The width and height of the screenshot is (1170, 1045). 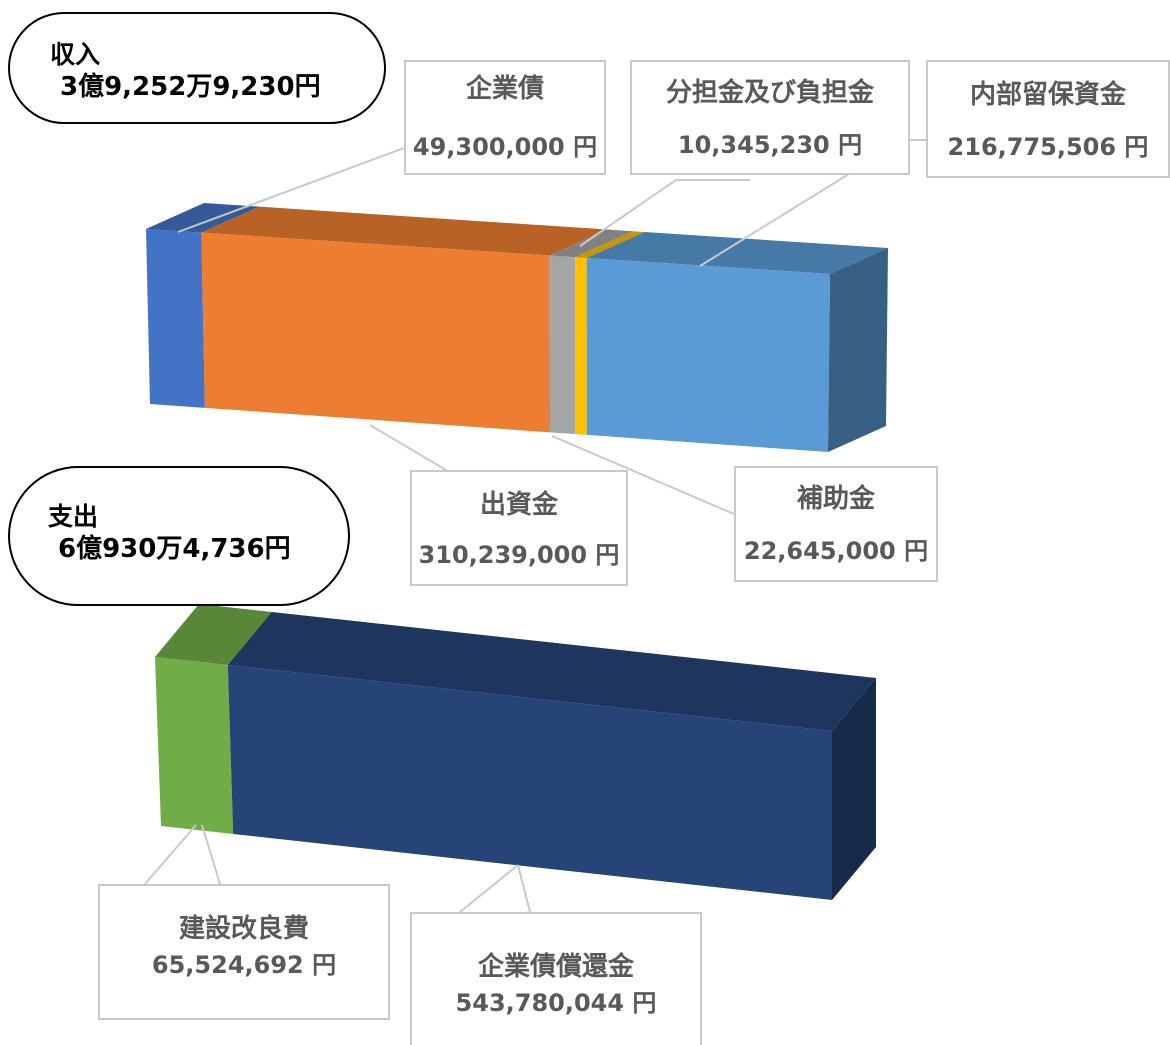 What do you see at coordinates (518, 505) in the screenshot?
I see `label-investment-name: 出資金` at bounding box center [518, 505].